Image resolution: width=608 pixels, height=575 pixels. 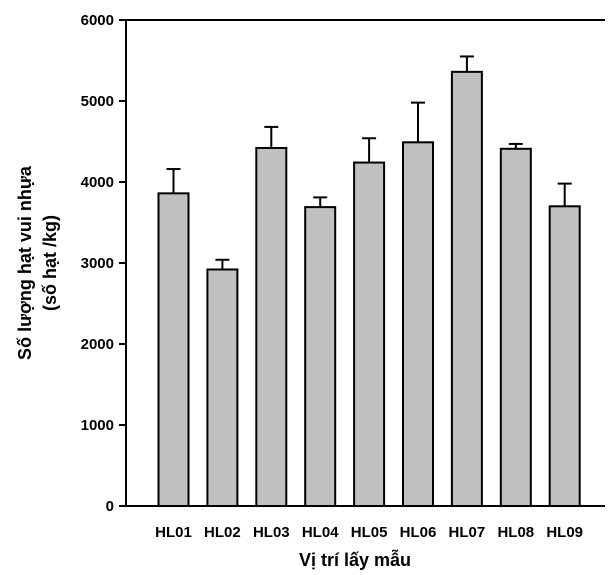 I want to click on bar-hl04, so click(x=320, y=357).